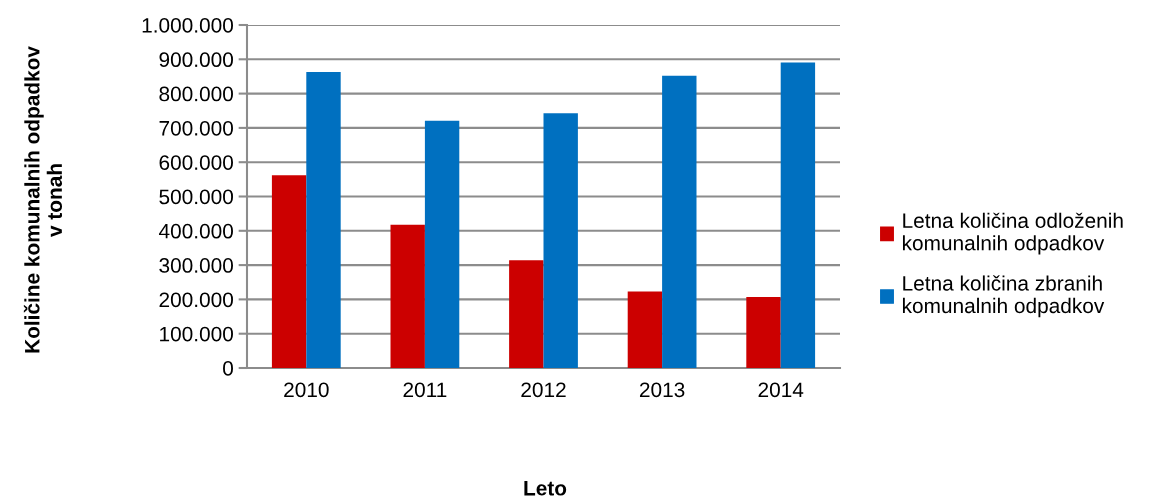 This screenshot has height=497, width=1170. Describe the element at coordinates (1003, 296) in the screenshot. I see `legend-label: Letna količina zbranih komunalnih odpadkov` at that location.